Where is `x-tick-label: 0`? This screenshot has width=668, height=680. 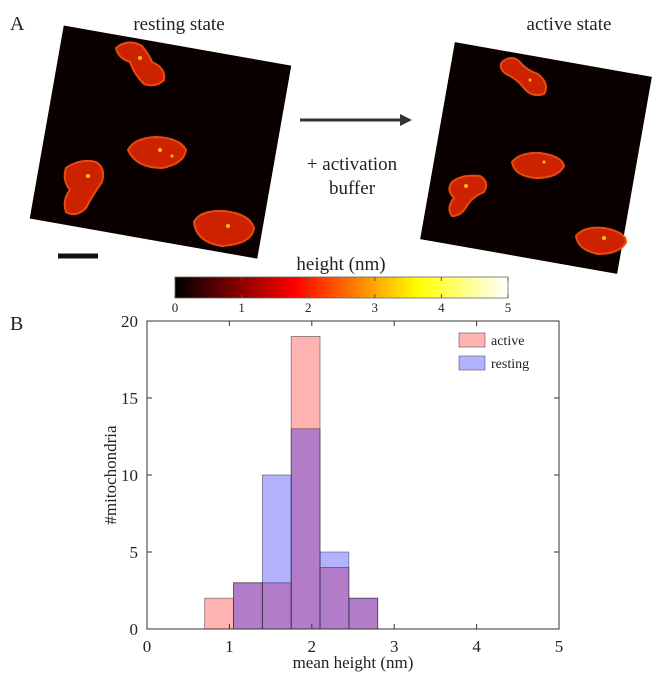 x-tick-label: 0 is located at coordinates (147, 646).